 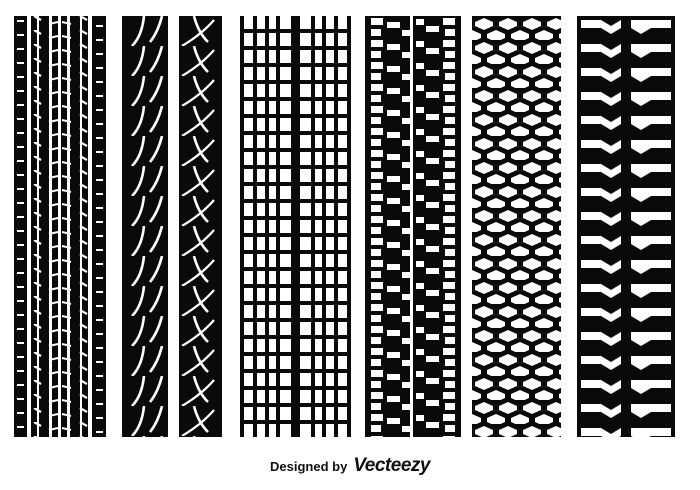 I want to click on credit-brand-logo: Vecteezy, so click(x=391, y=465).